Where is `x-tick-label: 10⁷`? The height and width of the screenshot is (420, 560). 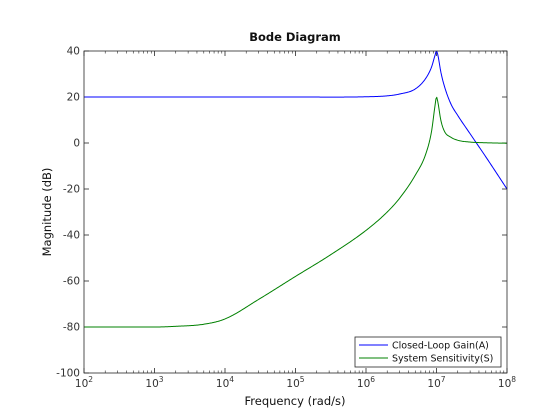 x-tick-label: 10⁷ is located at coordinates (436, 382).